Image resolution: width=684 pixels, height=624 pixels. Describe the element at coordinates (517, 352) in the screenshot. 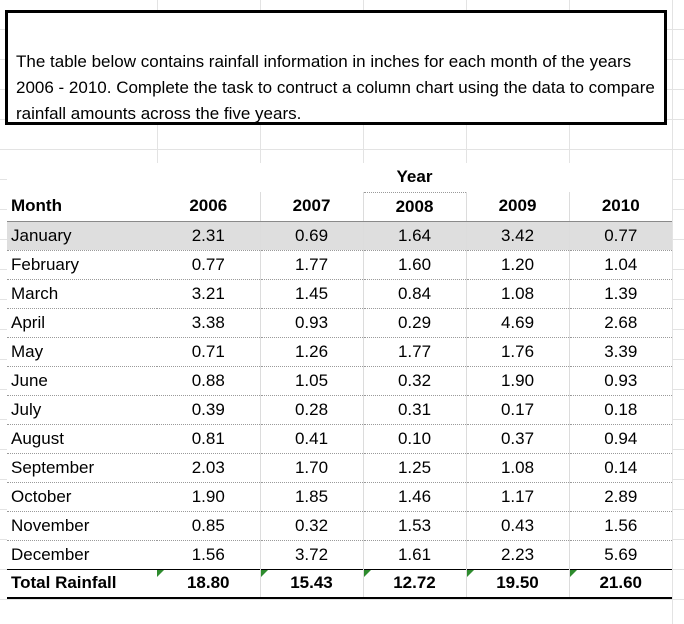

I see `value-cell: 1.76` at that location.